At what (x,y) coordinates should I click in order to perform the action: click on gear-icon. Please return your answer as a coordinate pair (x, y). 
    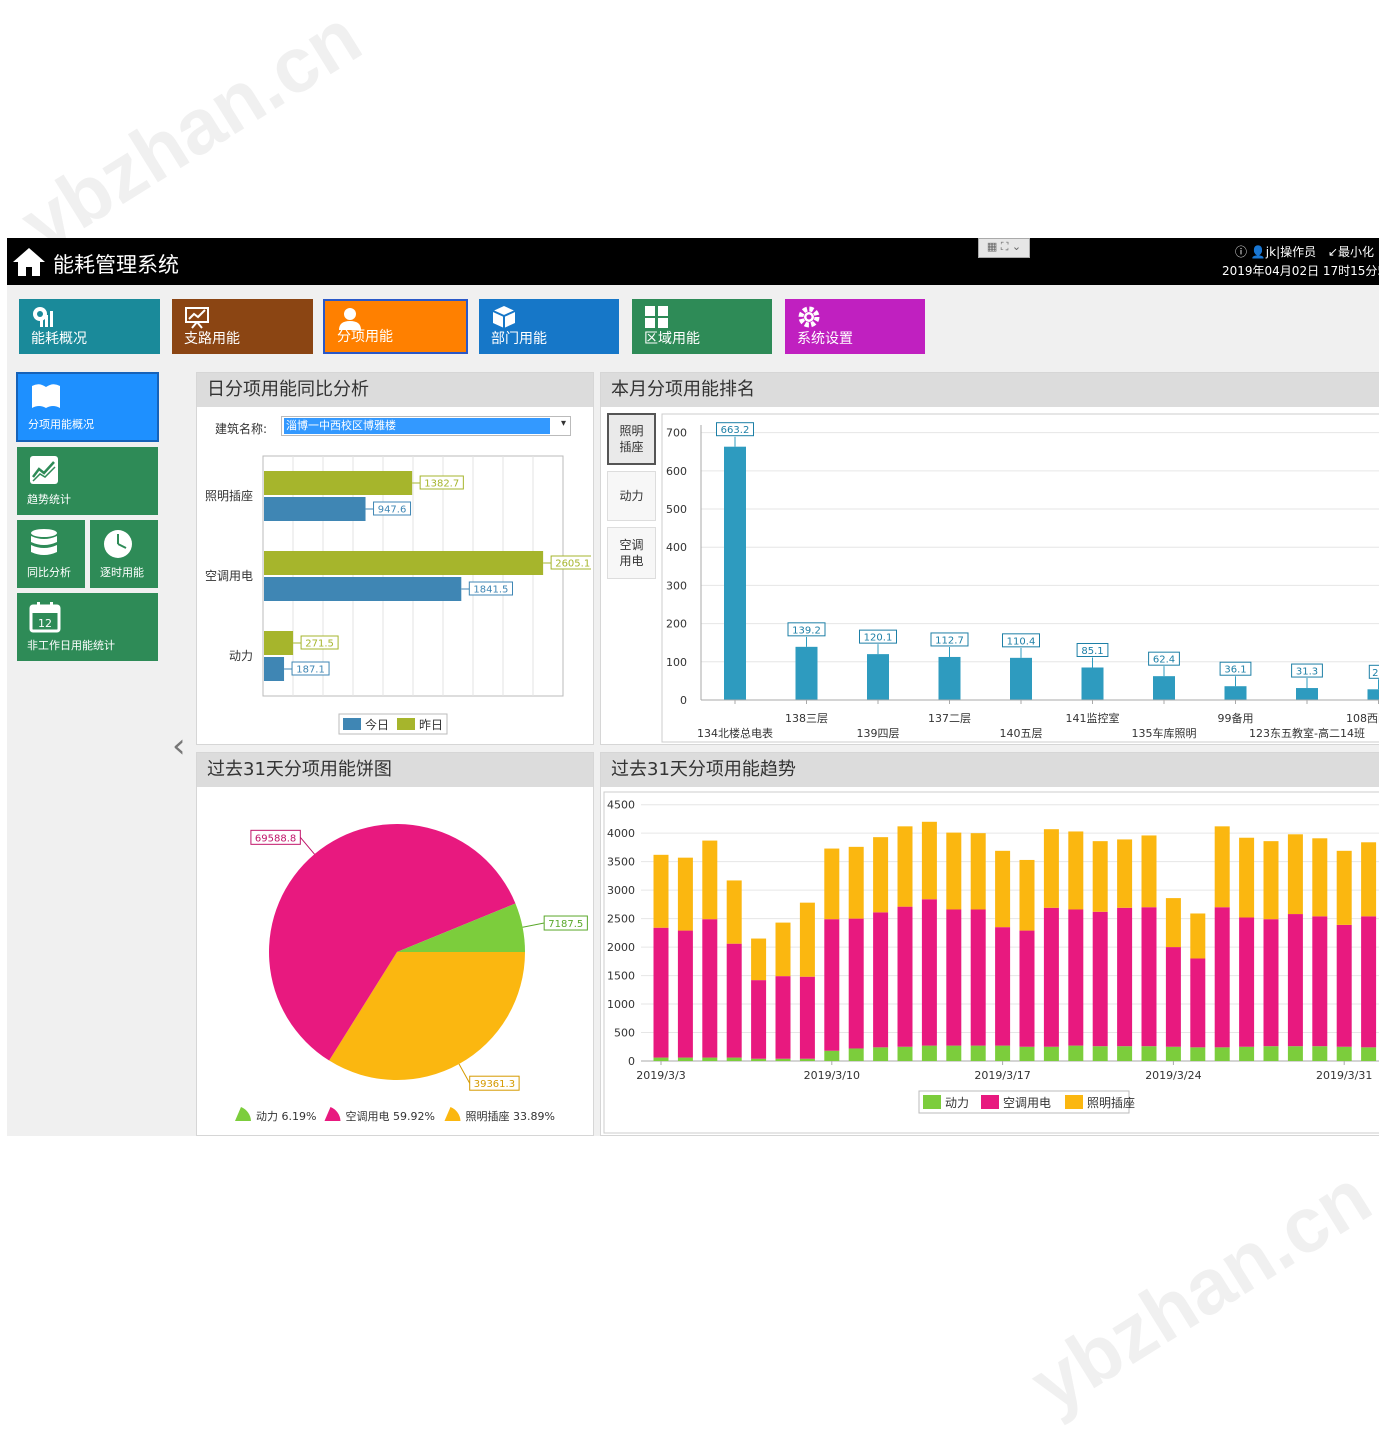
    Looking at the image, I should click on (810, 317).